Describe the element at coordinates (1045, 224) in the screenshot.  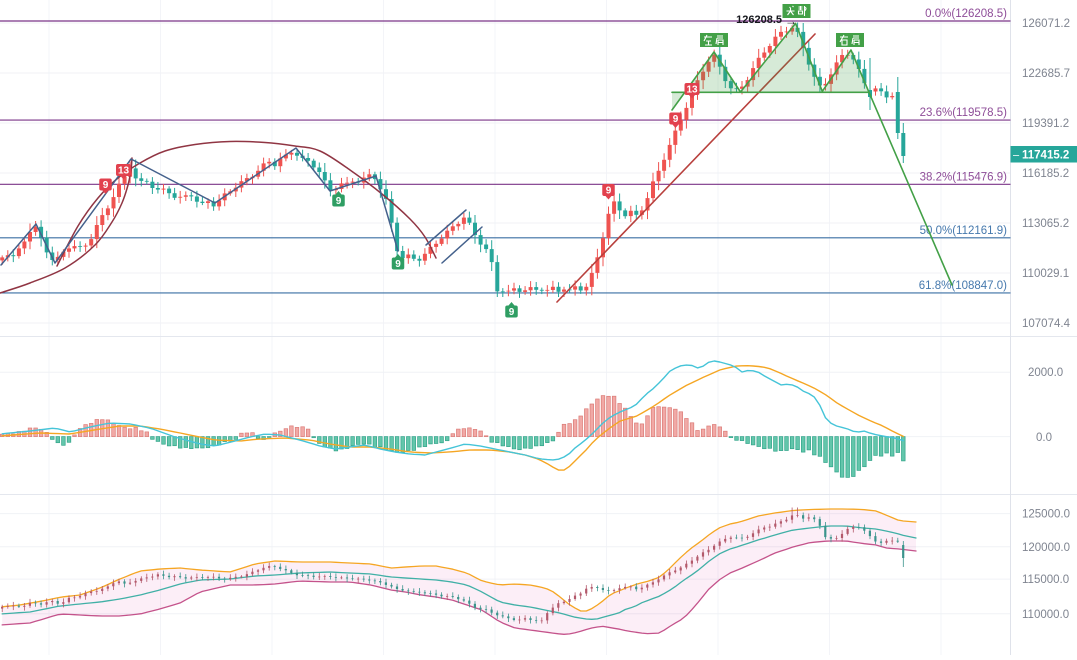
I see `svg-text: 113065.2` at that location.